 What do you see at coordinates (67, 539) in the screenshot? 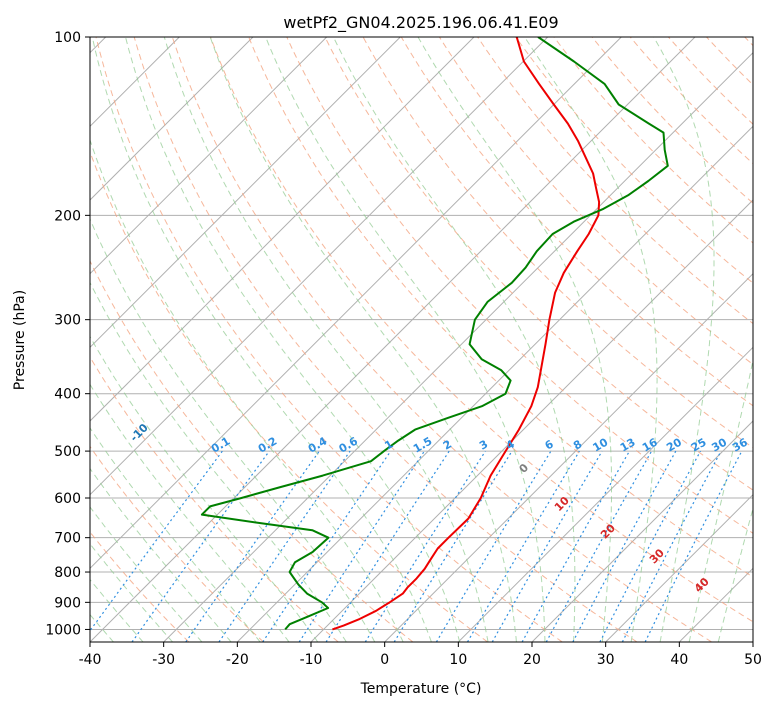
I see `y-tick-label: 700` at bounding box center [67, 539].